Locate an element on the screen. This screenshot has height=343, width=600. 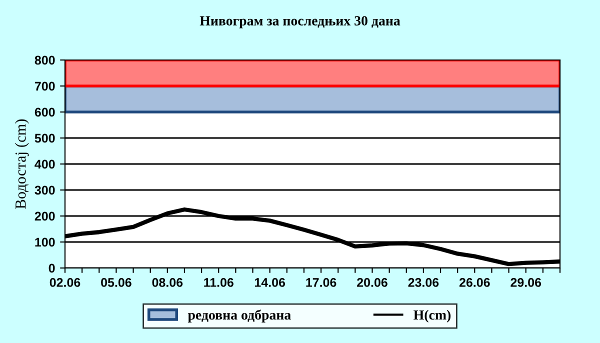
y-tick-label: 400 is located at coordinates (44, 164).